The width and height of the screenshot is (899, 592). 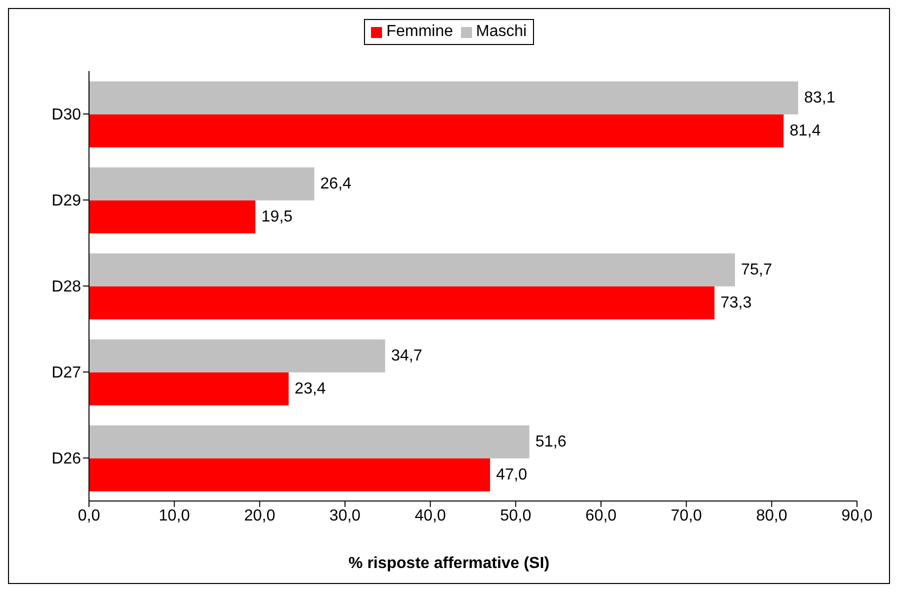 I want to click on x-tick-label: 10,0, so click(x=174, y=515).